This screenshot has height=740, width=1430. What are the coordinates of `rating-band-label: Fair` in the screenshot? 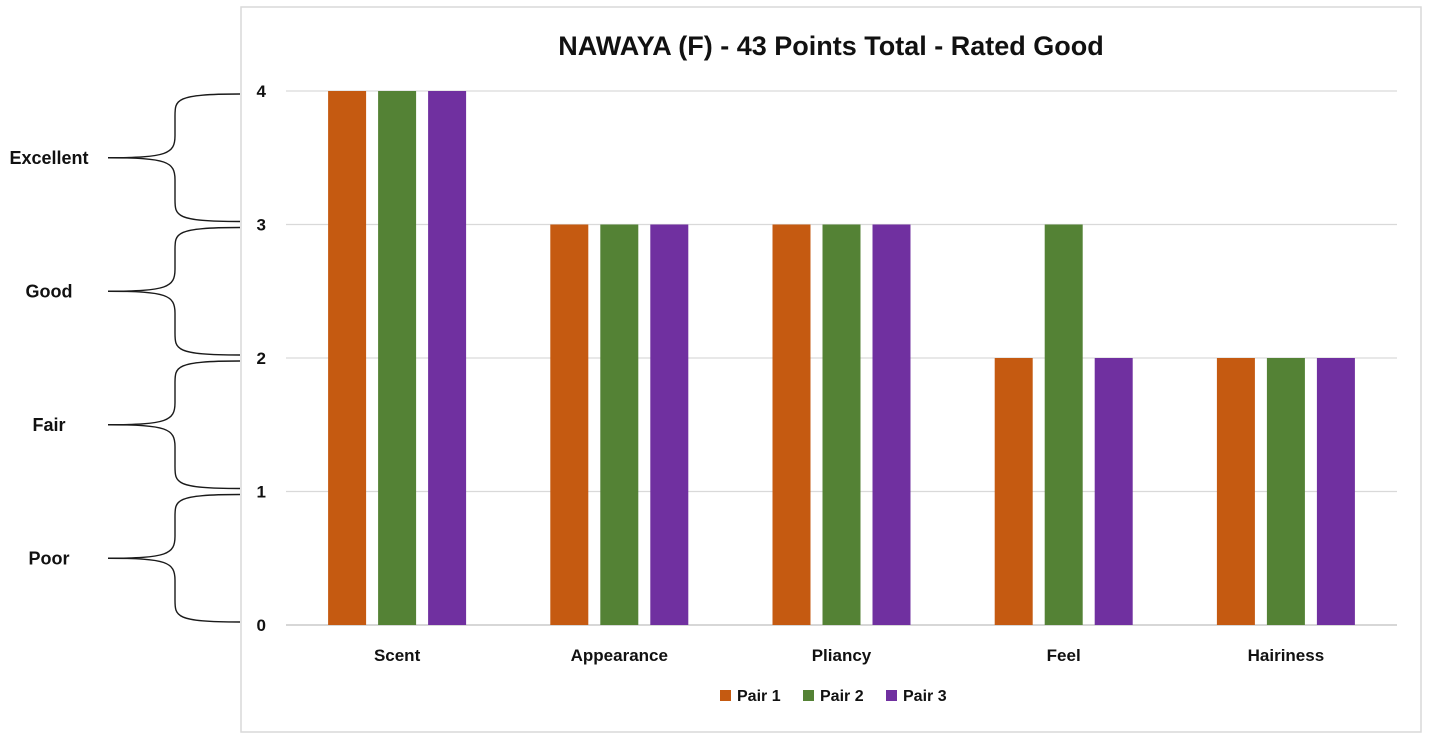 It's located at (48, 425).